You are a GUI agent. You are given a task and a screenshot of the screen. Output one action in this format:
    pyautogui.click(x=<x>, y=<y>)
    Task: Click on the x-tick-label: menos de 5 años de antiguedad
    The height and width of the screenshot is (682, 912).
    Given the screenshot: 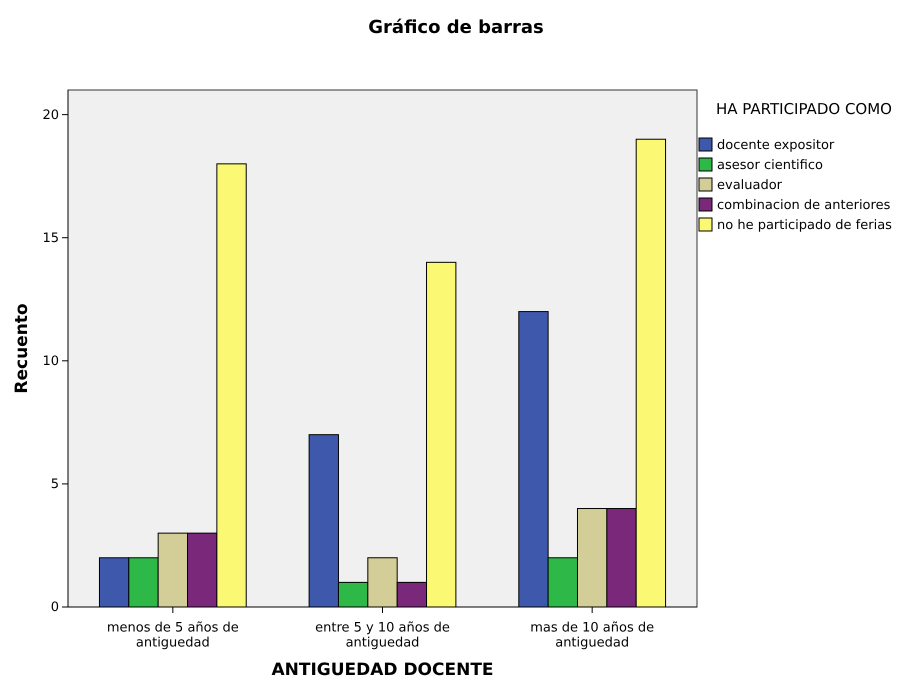 What is the action you would take?
    pyautogui.click(x=172, y=635)
    